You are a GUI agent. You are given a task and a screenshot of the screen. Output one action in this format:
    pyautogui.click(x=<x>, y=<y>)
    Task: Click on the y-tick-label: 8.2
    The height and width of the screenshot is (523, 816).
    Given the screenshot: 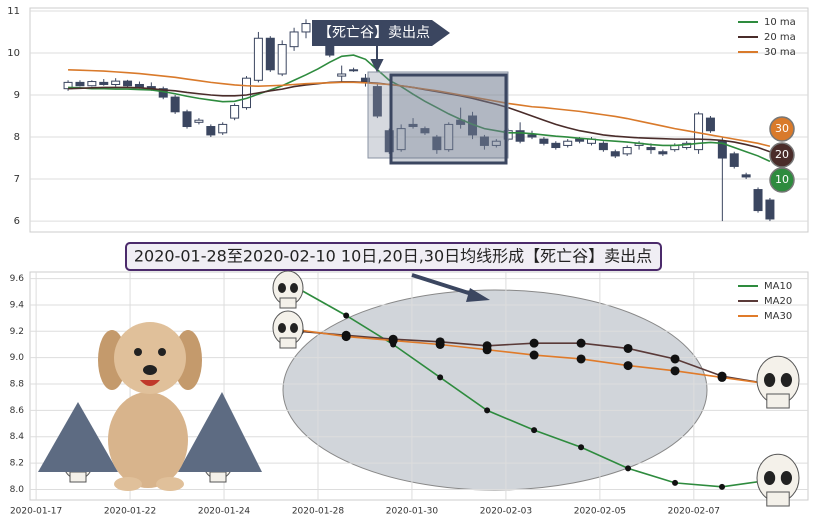 What is the action you would take?
    pyautogui.click(x=17, y=464)
    